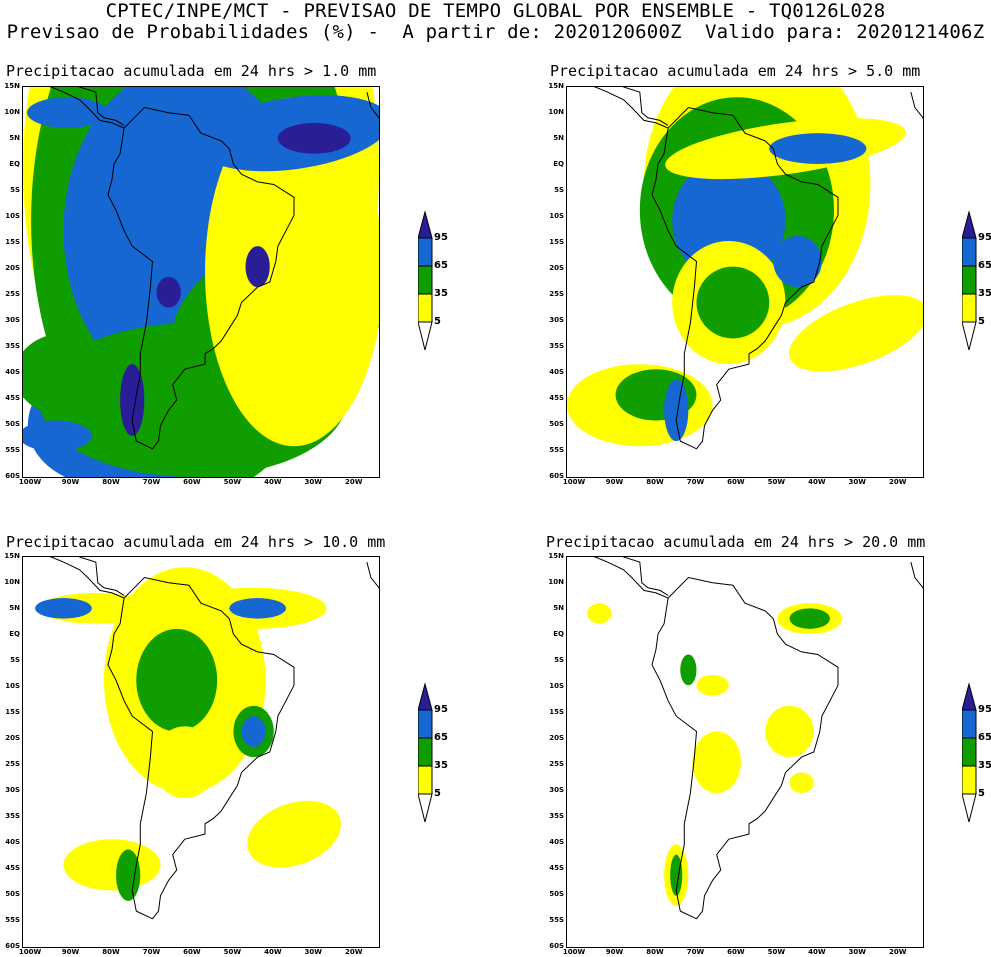 The width and height of the screenshot is (991, 957). I want to click on longitude-tick-label: 50W, so click(776, 482).